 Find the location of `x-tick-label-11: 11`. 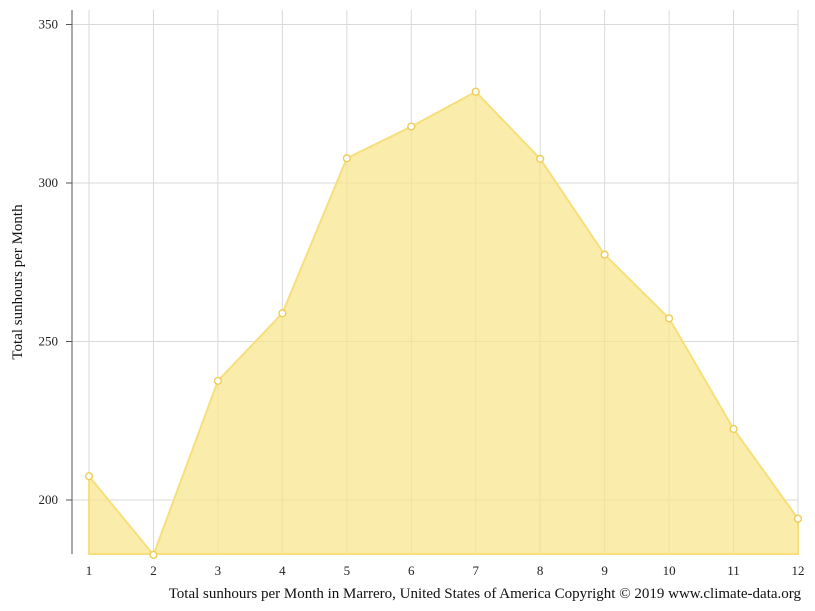

x-tick-label-11: 11 is located at coordinates (733, 570).